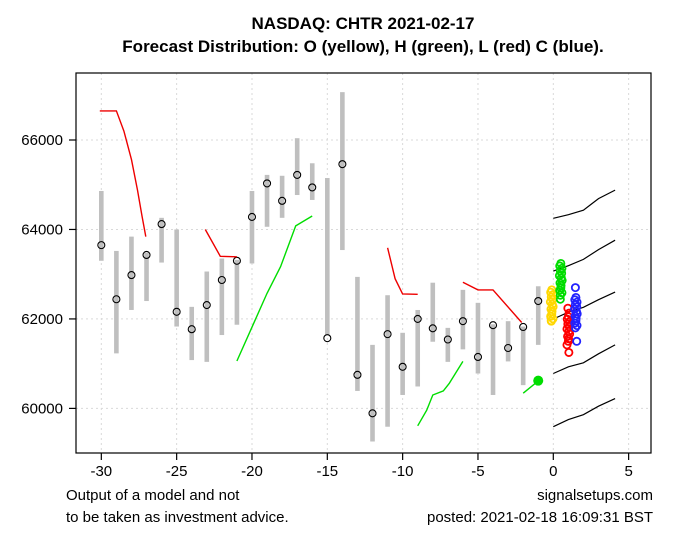 Image resolution: width=691 pixels, height=552 pixels. Describe the element at coordinates (553, 471) in the screenshot. I see `x-axis-tick-label: 0` at that location.